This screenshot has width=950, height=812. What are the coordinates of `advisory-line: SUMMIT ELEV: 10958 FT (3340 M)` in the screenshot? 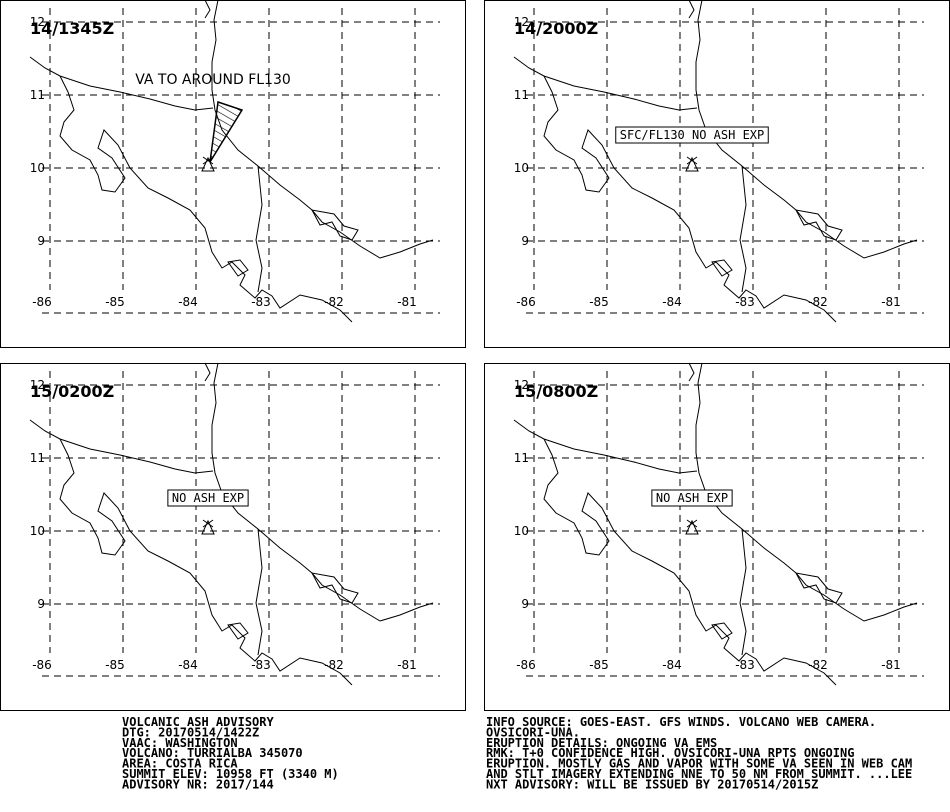 It's located at (230, 774).